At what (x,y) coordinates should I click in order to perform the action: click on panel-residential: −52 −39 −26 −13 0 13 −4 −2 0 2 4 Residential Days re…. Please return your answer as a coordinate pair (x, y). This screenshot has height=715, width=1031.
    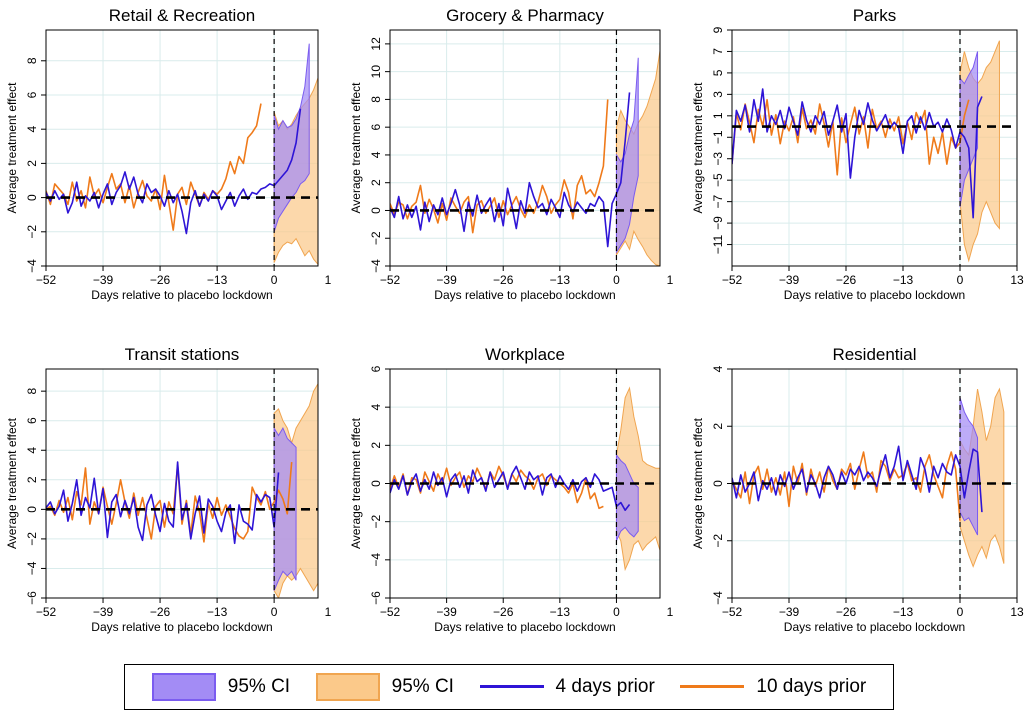
    Looking at the image, I should click on (857, 489).